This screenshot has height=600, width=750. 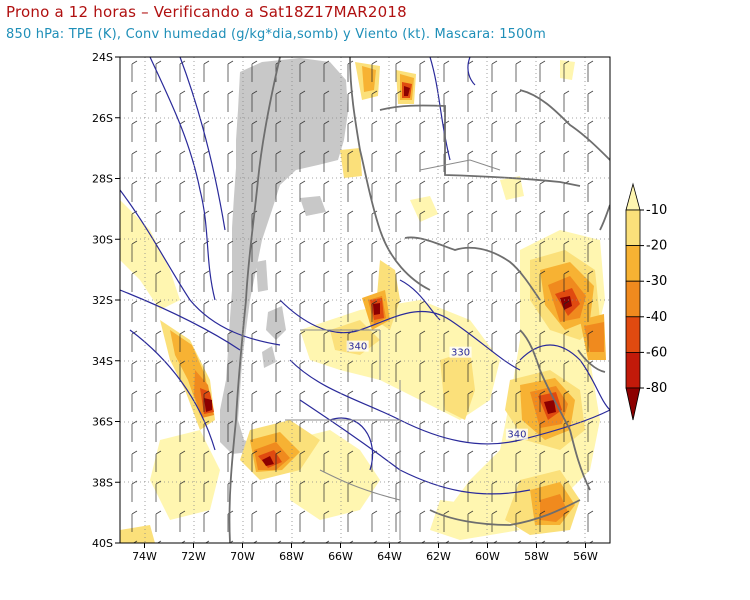 I want to click on colorbar-level-label: -20, so click(x=656, y=246).